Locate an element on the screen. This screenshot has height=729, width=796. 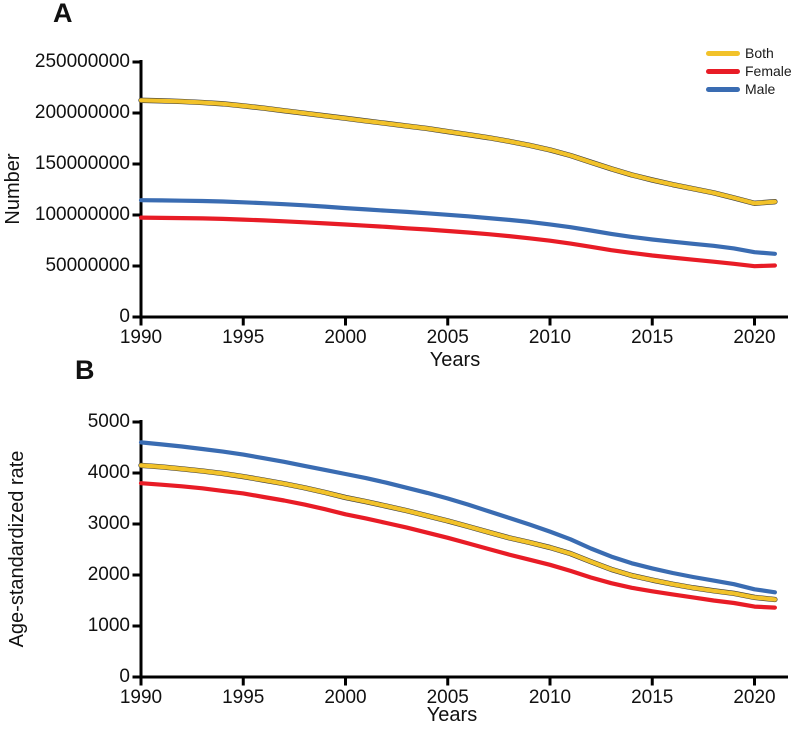
panel-a-x-tick-label: 2020 is located at coordinates (754, 337).